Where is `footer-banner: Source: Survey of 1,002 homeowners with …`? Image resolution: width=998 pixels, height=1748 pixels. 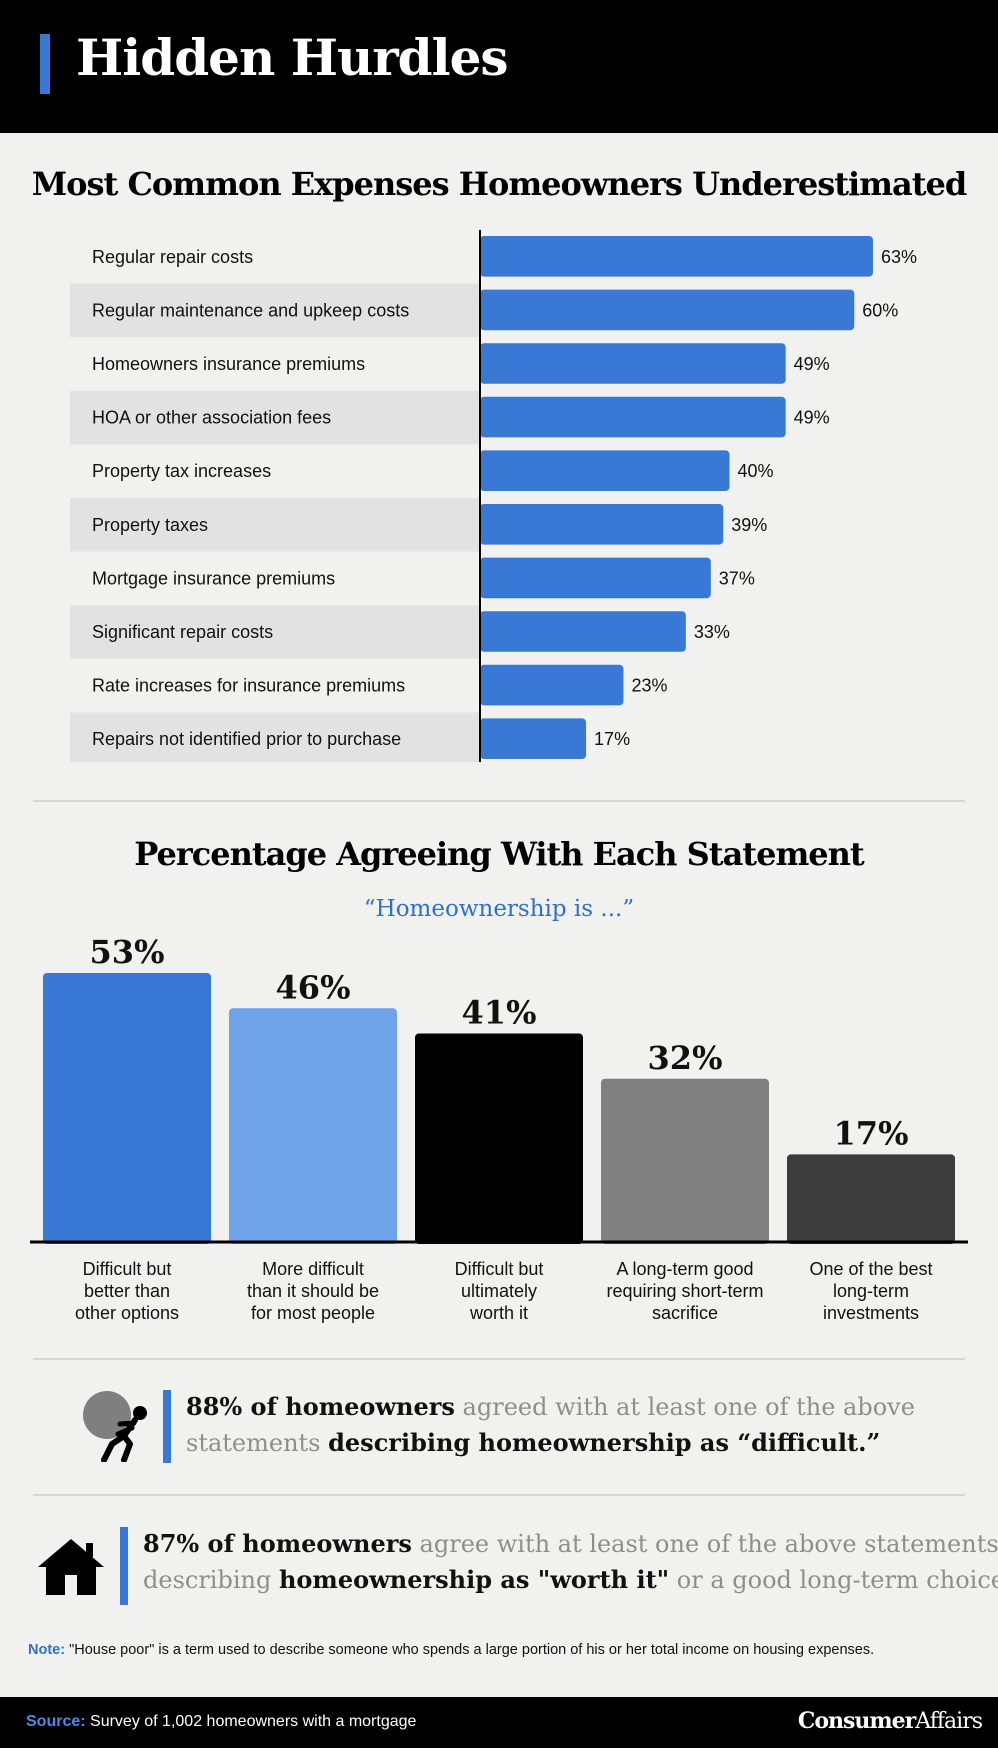 footer-banner: Source: Survey of 1,002 homeowners with … is located at coordinates (499, 1722).